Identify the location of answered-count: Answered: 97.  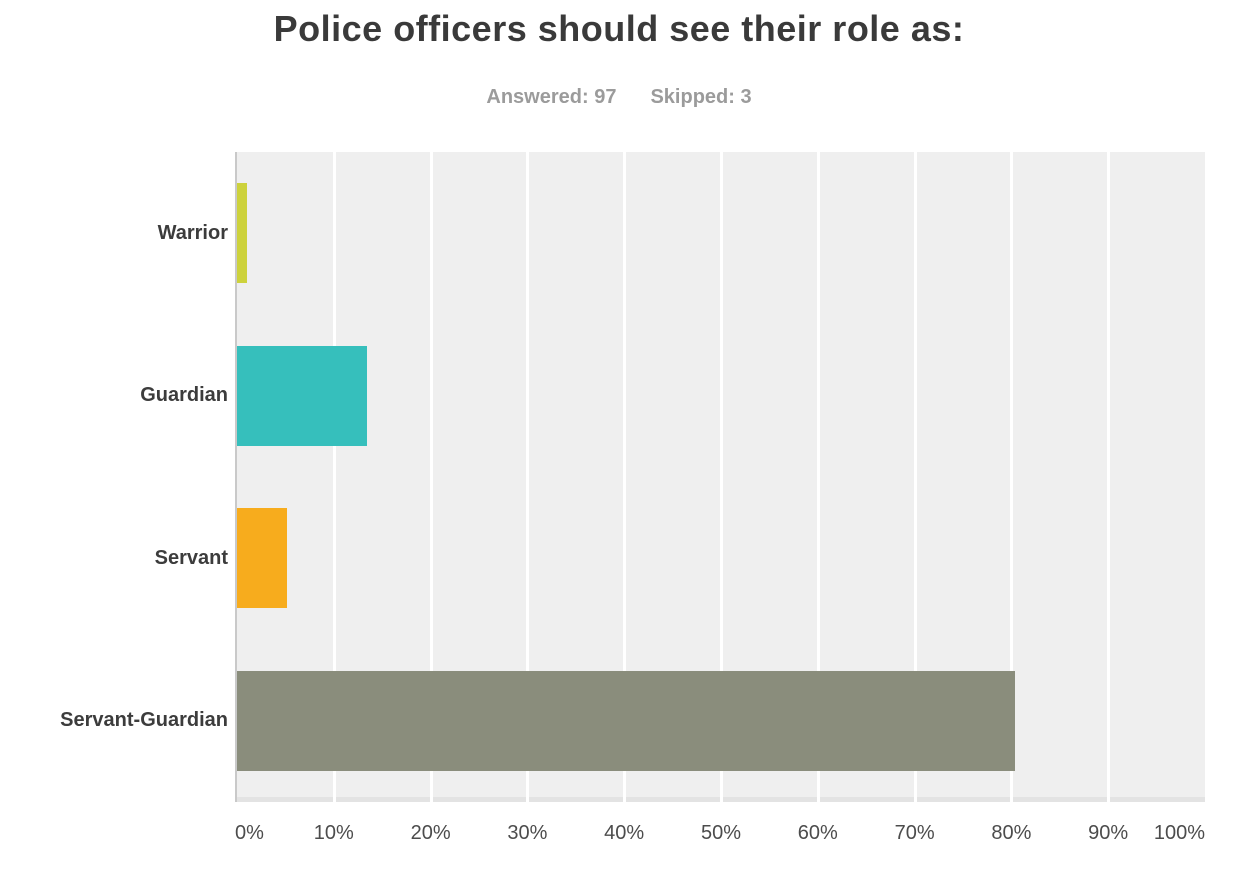
(551, 97).